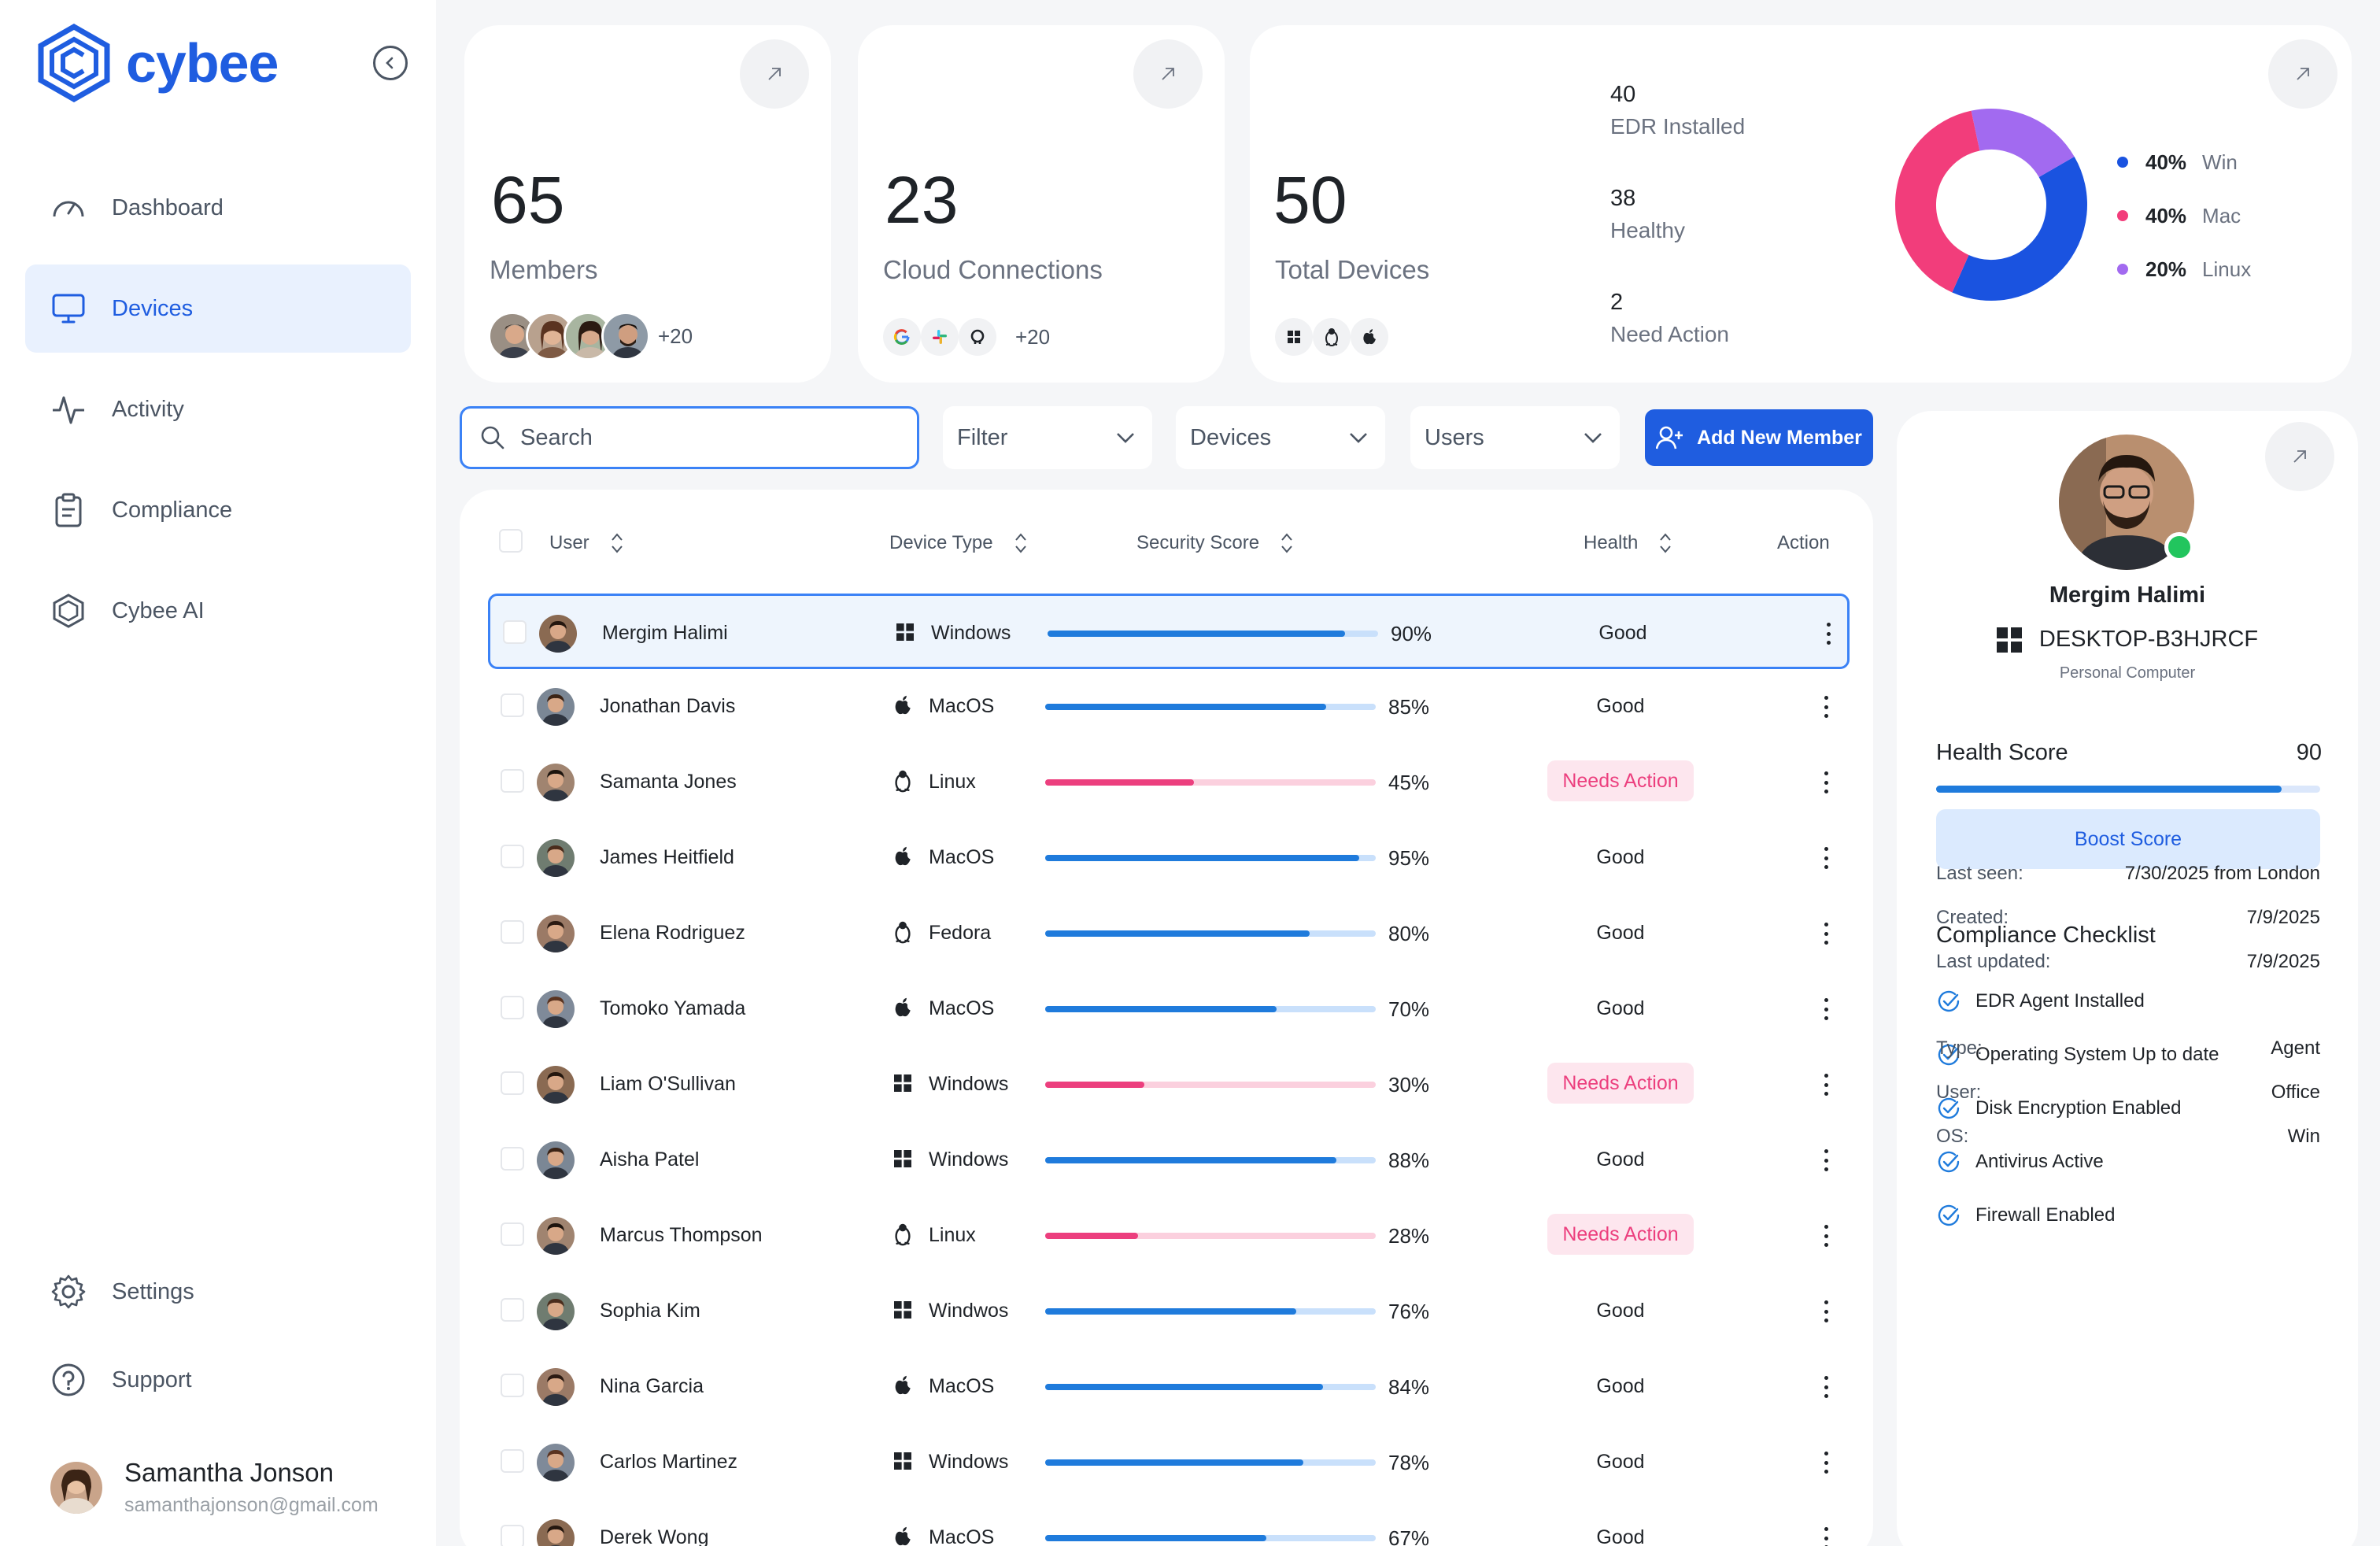 The image size is (2380, 1546). I want to click on select-all-checkbox, so click(511, 541).